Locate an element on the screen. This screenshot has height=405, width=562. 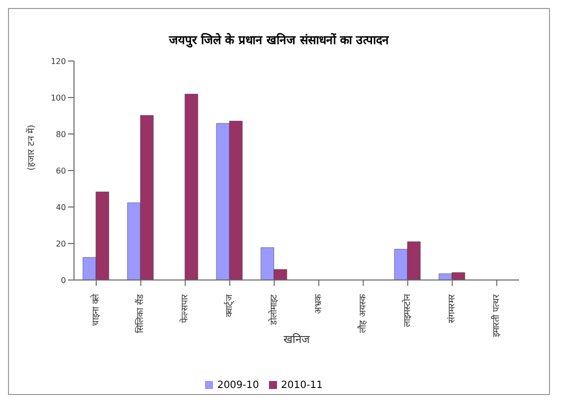
y-tick-label: 60 is located at coordinates (61, 171).